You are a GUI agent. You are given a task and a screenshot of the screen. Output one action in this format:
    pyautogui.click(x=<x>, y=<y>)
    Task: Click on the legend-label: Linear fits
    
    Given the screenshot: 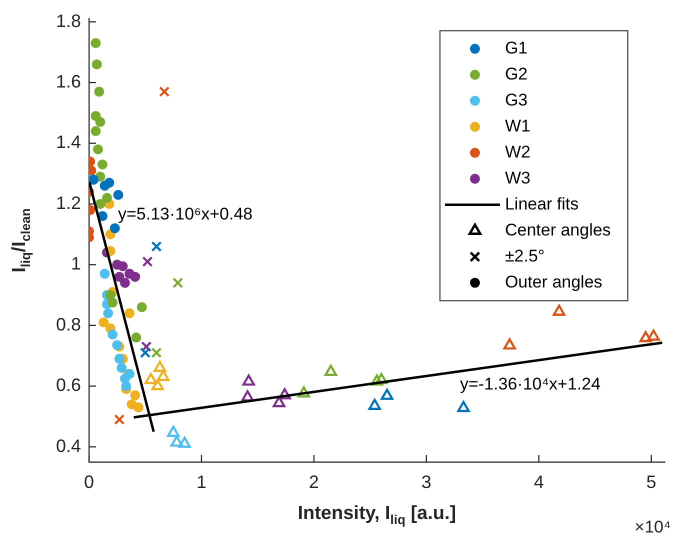 What is the action you would take?
    pyautogui.click(x=541, y=204)
    